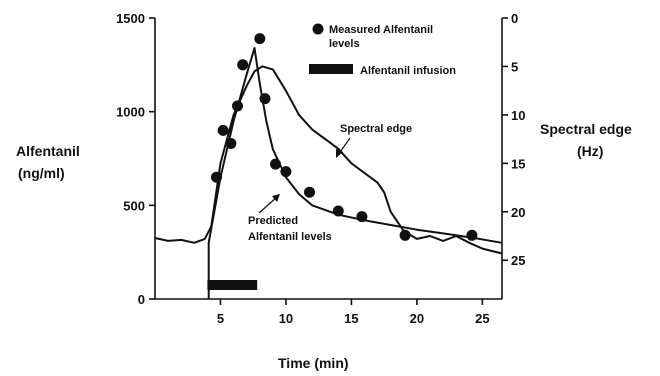  Describe the element at coordinates (482, 318) in the screenshot. I see `x-tick-label: 25` at that location.